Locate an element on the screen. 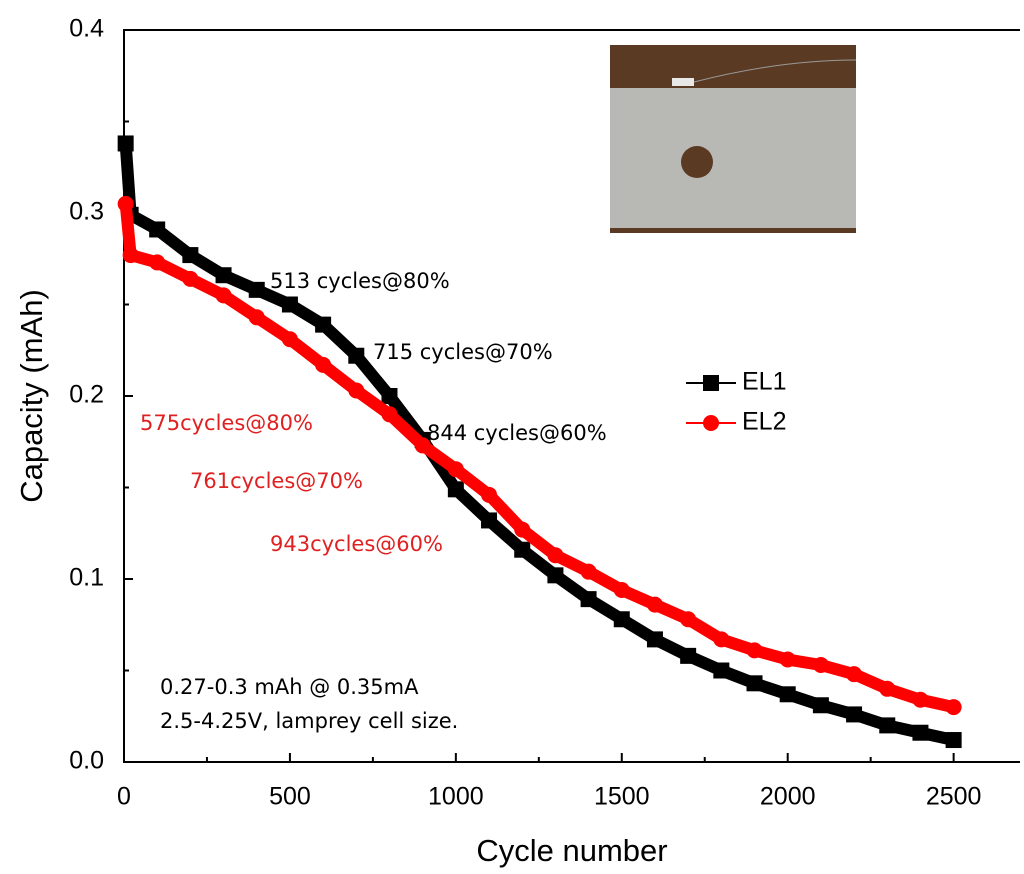 The width and height of the screenshot is (1024, 874). photo-hole is located at coordinates (697, 162).